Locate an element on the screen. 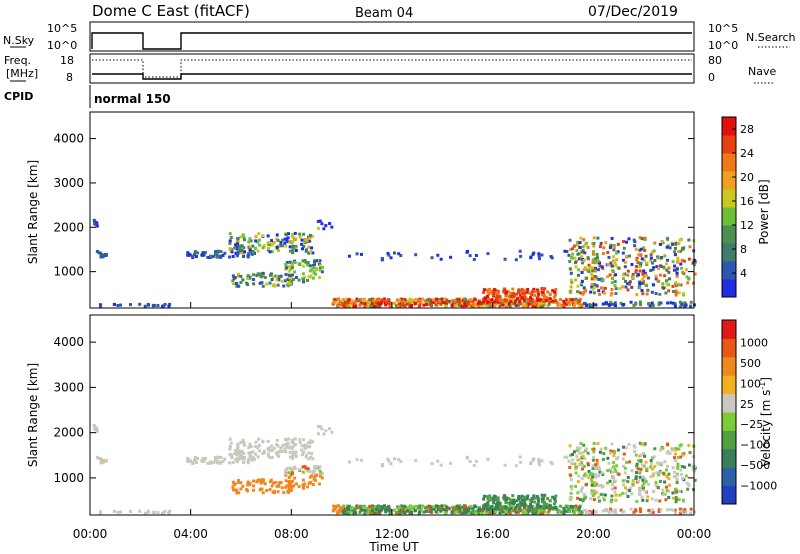  velocity-y-tick-label: 1000 is located at coordinates (68, 478).